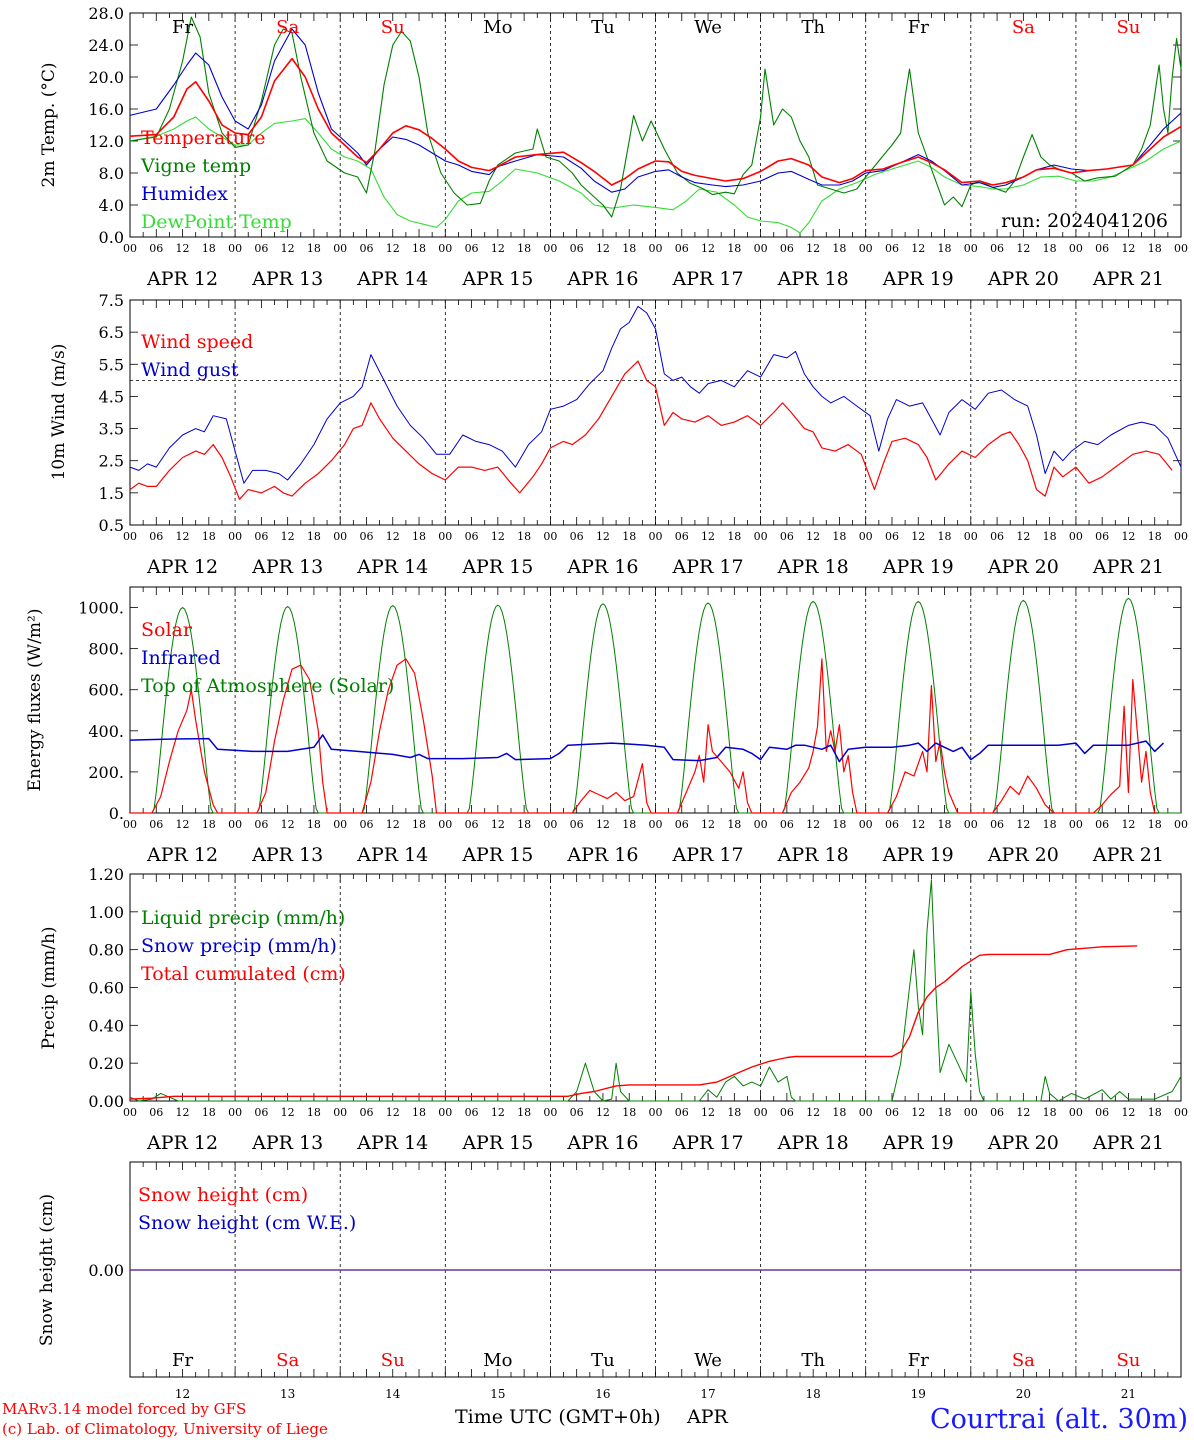 This screenshot has height=1440, width=1194. What do you see at coordinates (314, 536) in the screenshot?
I see `wind-hour-label: 18` at bounding box center [314, 536].